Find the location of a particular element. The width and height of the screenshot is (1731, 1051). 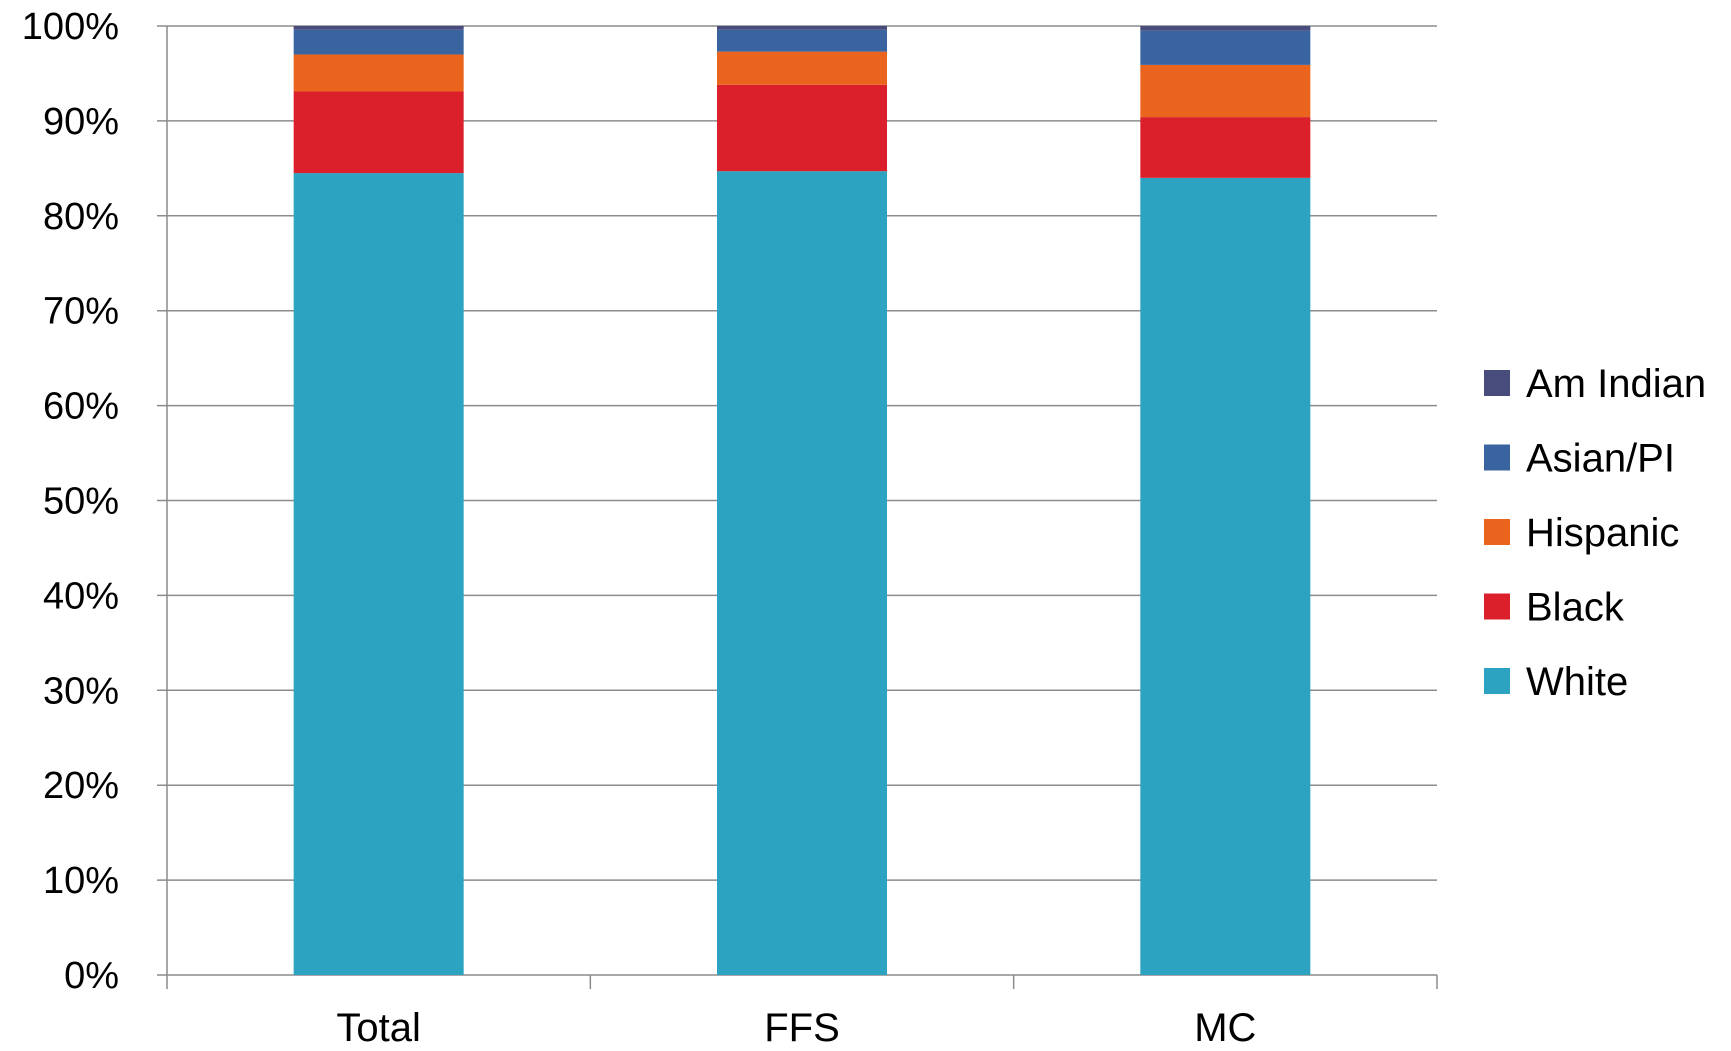

bar-total-asian-pi is located at coordinates (378, 42).